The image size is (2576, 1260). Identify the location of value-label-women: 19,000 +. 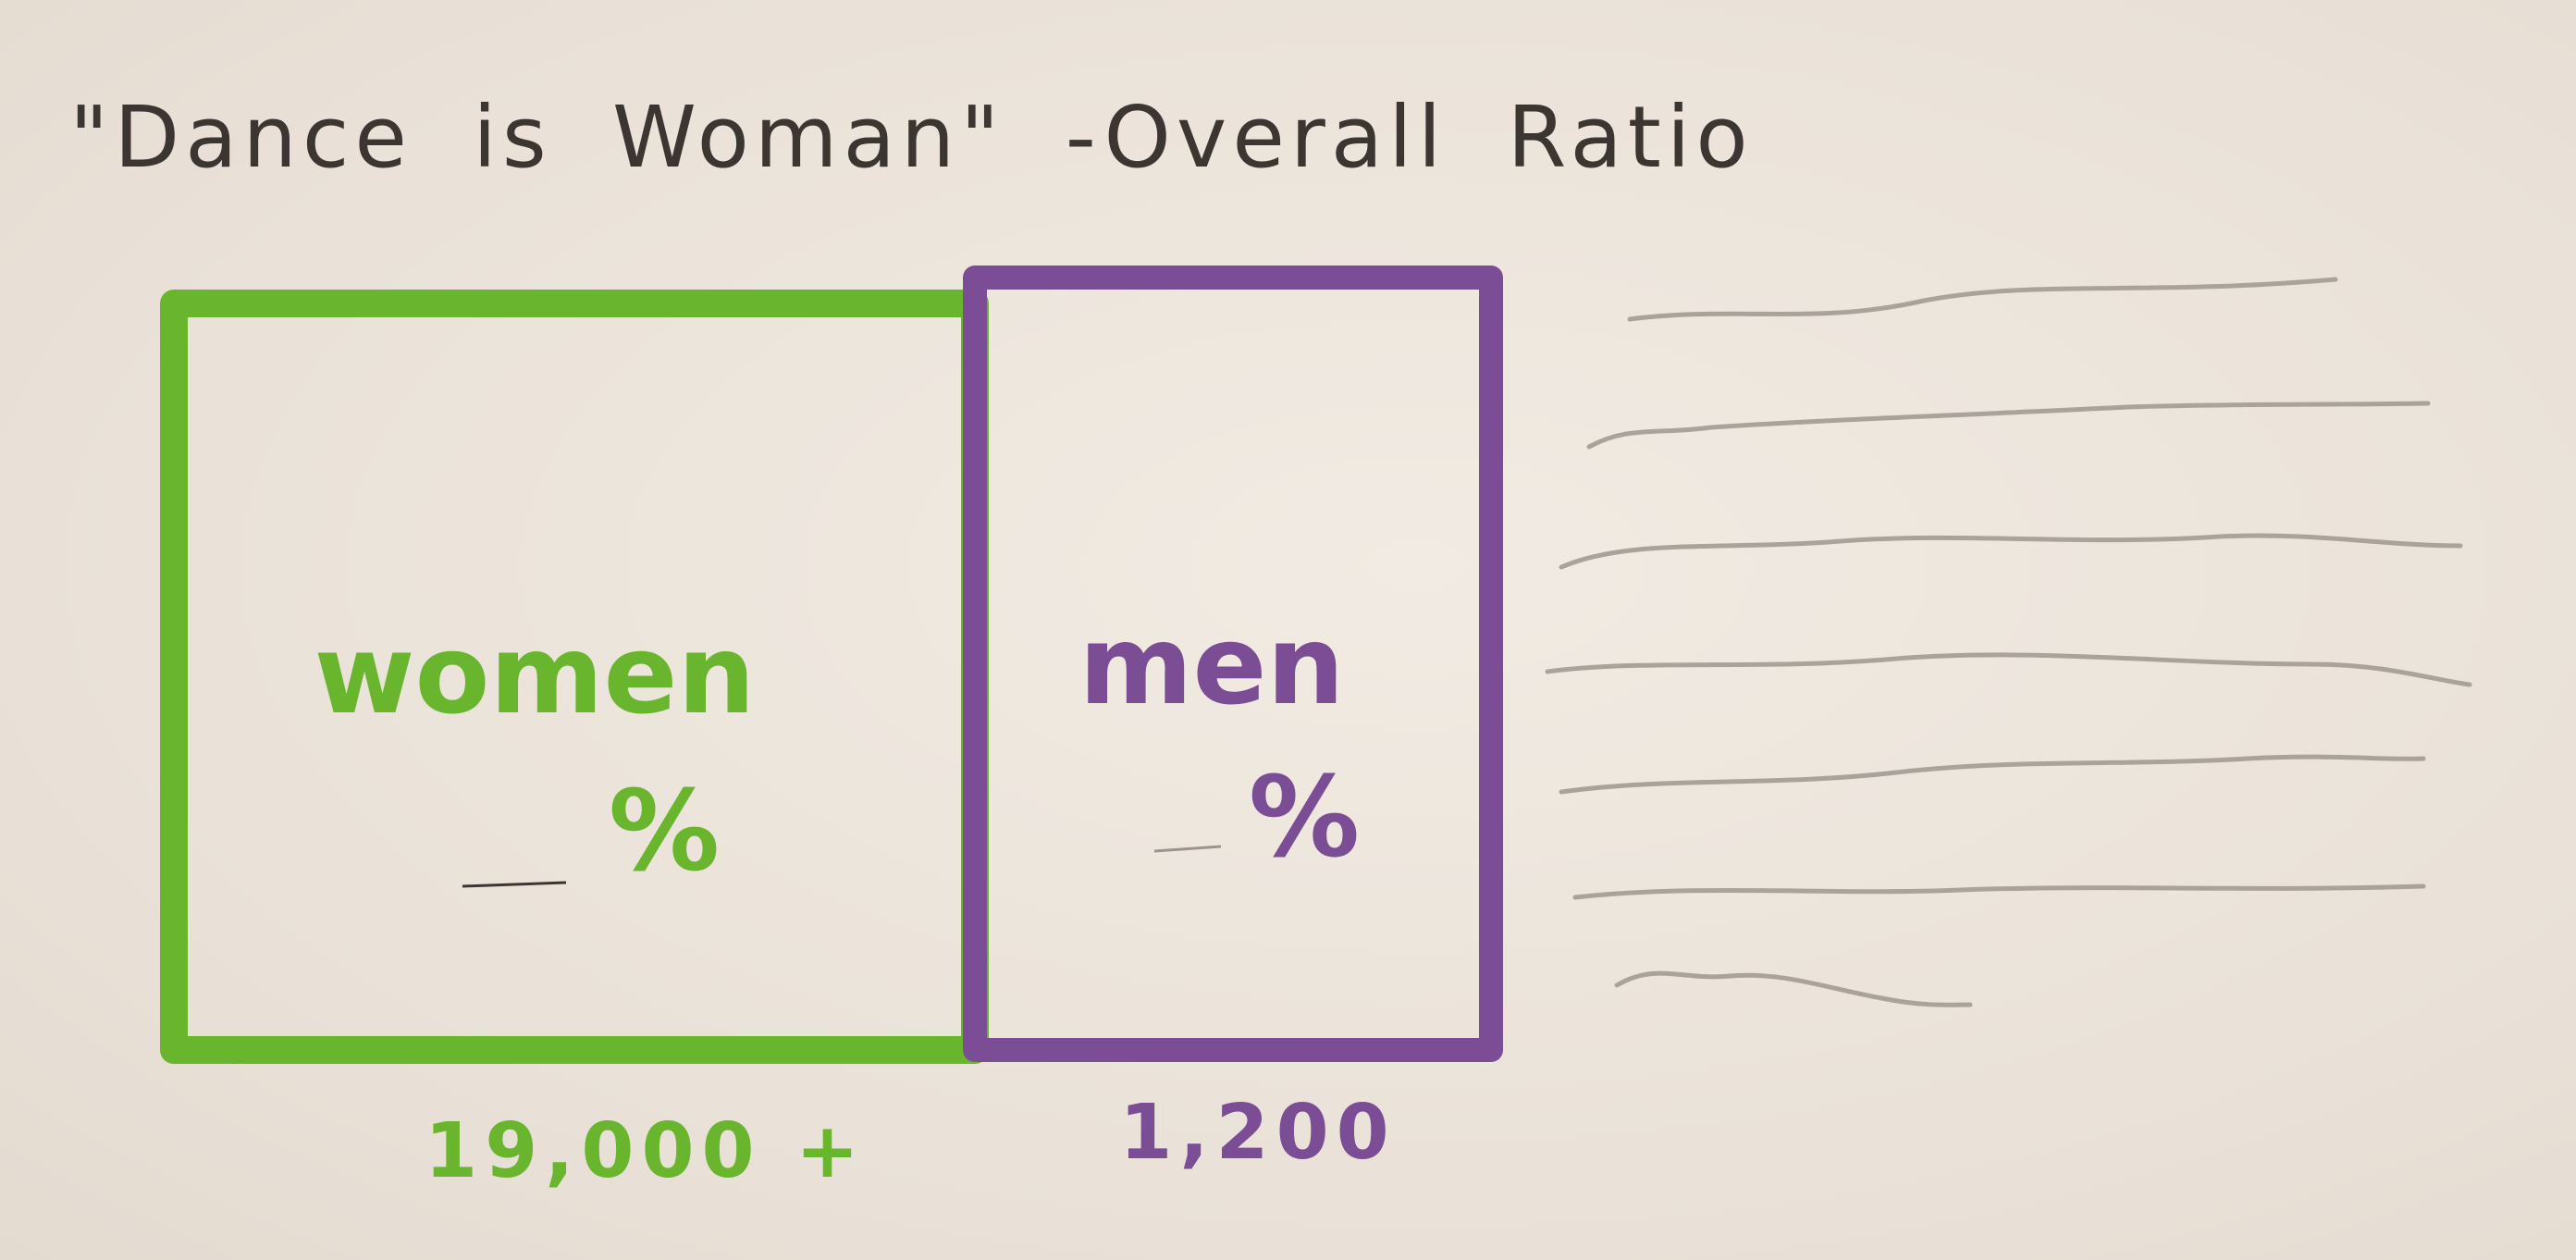
(646, 1151).